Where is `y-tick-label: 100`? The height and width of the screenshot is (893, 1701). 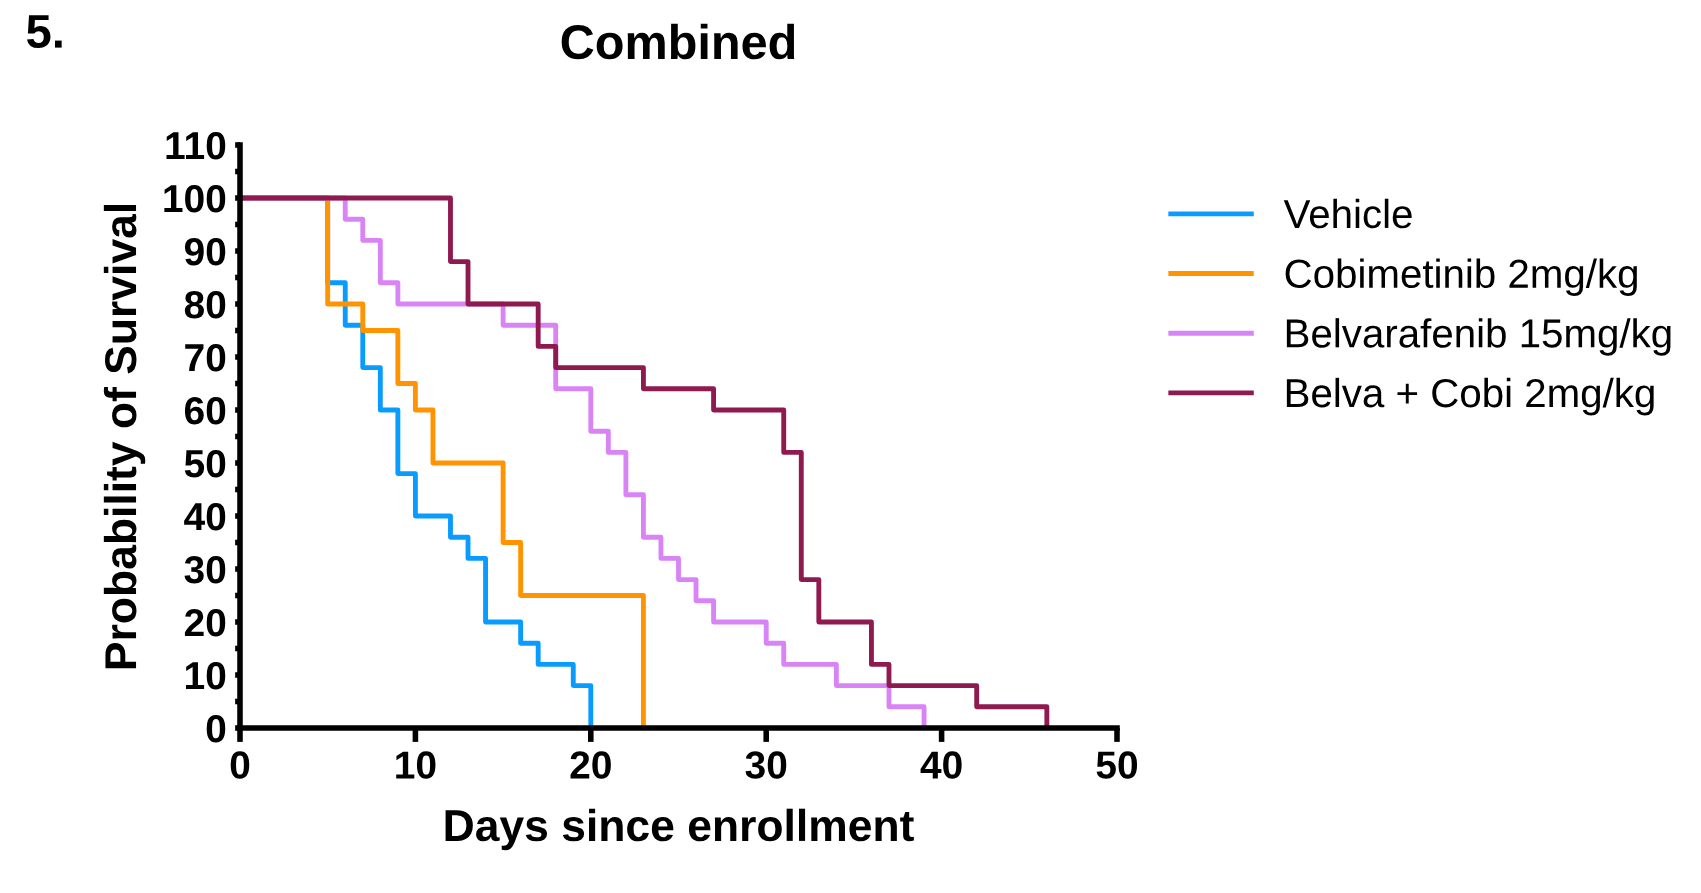
y-tick-label: 100 is located at coordinates (195, 198).